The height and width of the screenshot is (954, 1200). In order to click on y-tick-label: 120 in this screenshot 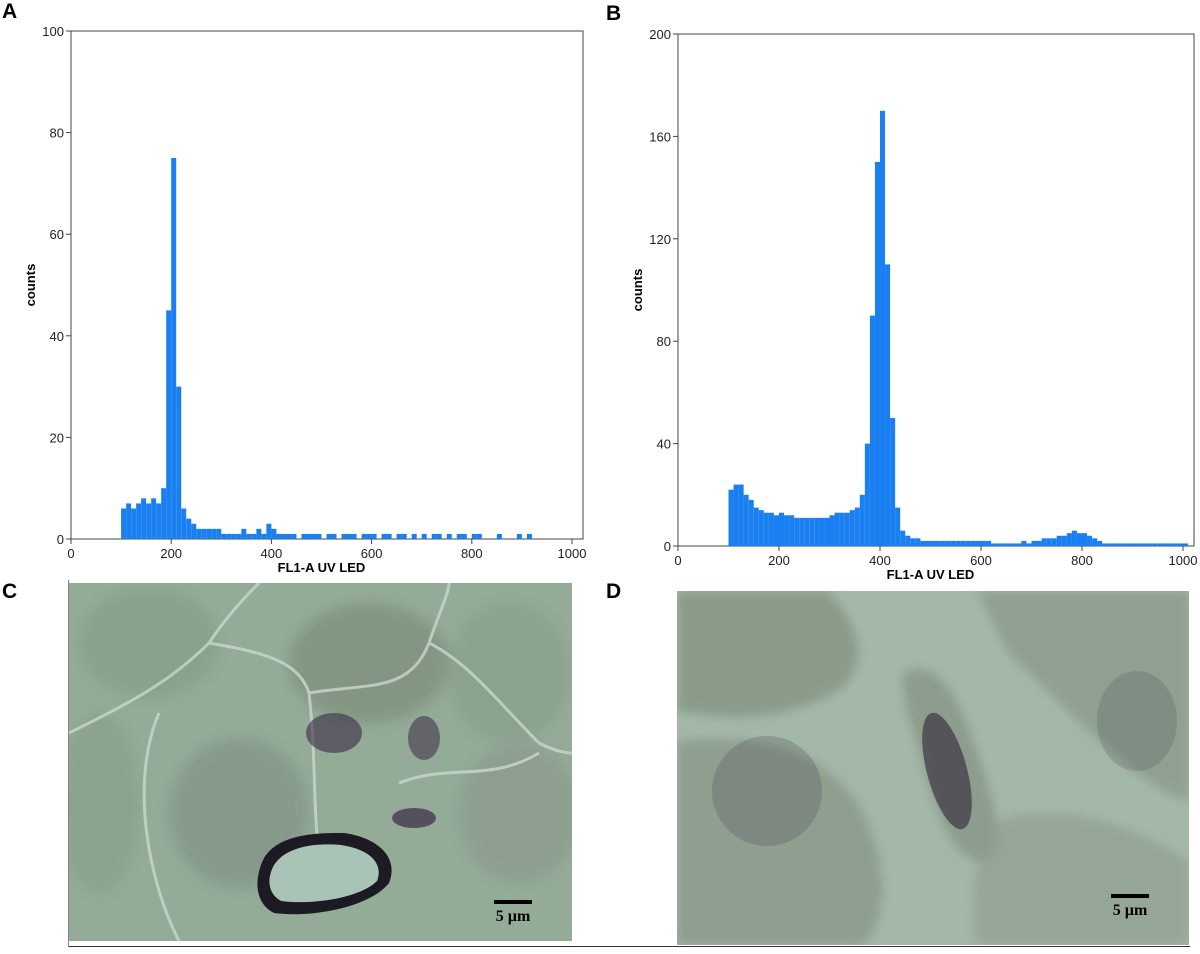, I will do `click(660, 239)`.